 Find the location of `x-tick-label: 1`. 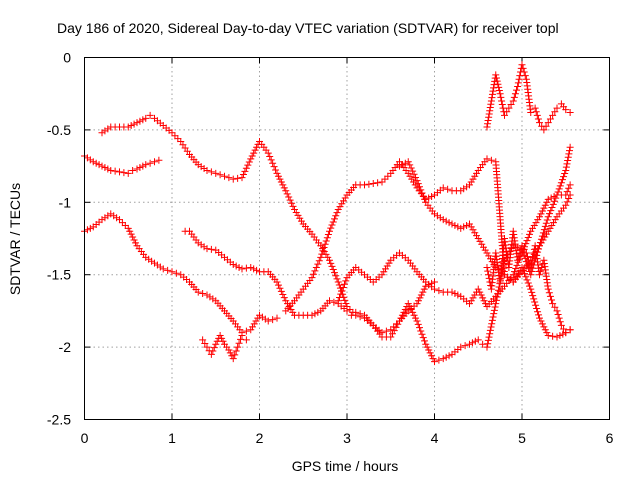

x-tick-label: 1 is located at coordinates (172, 438).